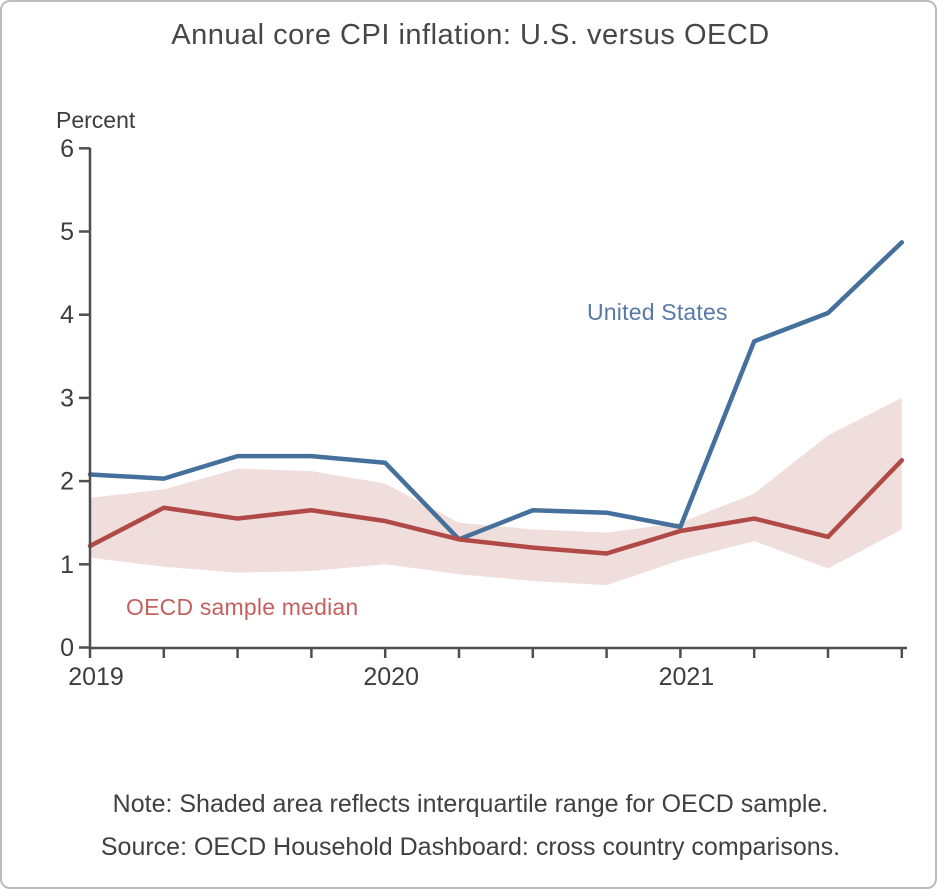  What do you see at coordinates (242, 607) in the screenshot?
I see `oecd-series-label: OECD sample median` at bounding box center [242, 607].